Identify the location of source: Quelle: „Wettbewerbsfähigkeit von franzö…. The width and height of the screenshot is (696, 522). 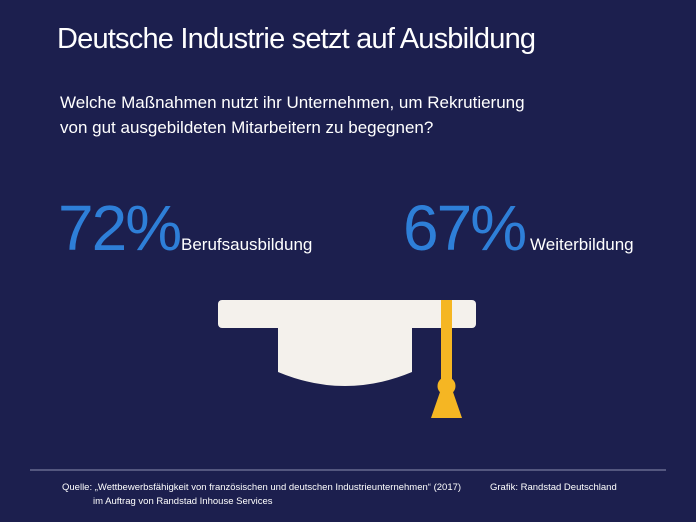
(261, 487).